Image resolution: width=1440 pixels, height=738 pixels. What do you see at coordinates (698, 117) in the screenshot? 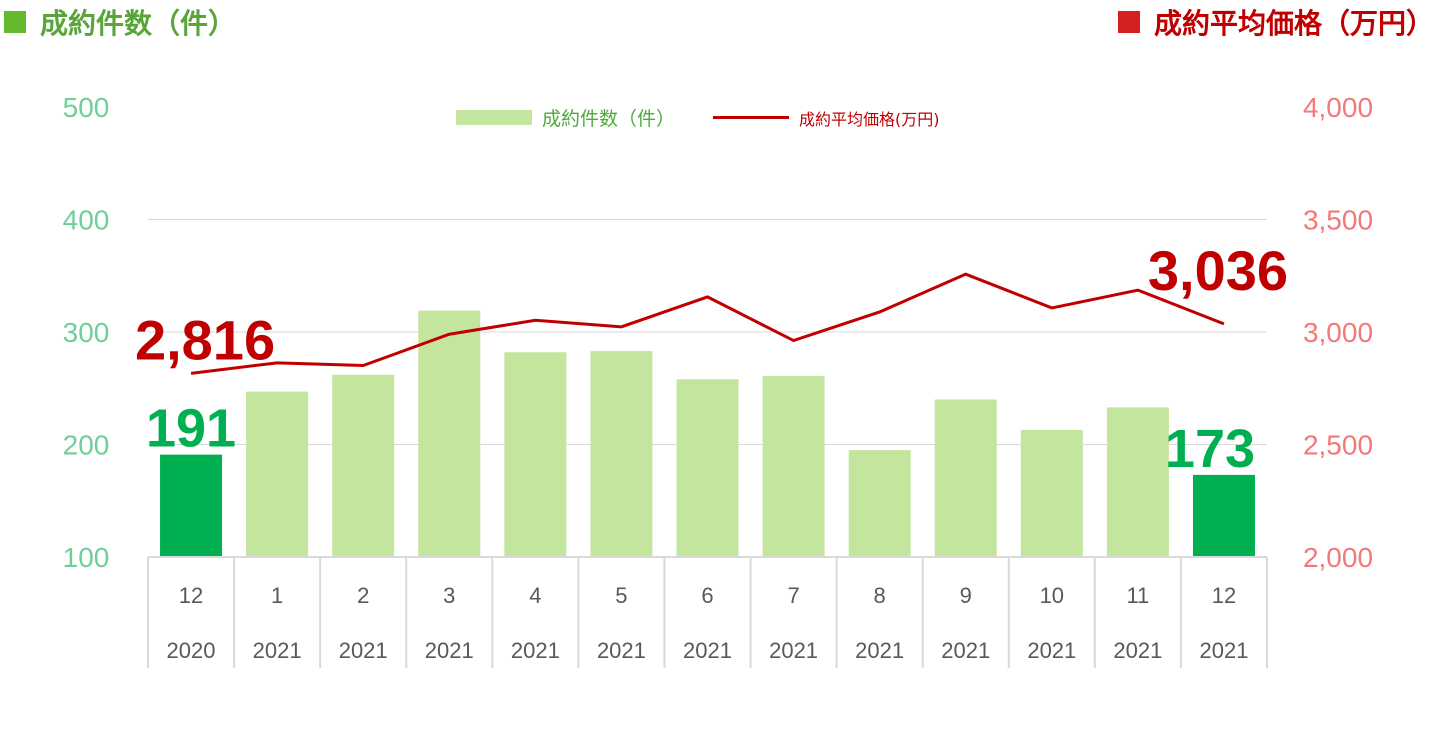
I see `legend: 成約件数（件） 成約平均価格(万円)` at bounding box center [698, 117].